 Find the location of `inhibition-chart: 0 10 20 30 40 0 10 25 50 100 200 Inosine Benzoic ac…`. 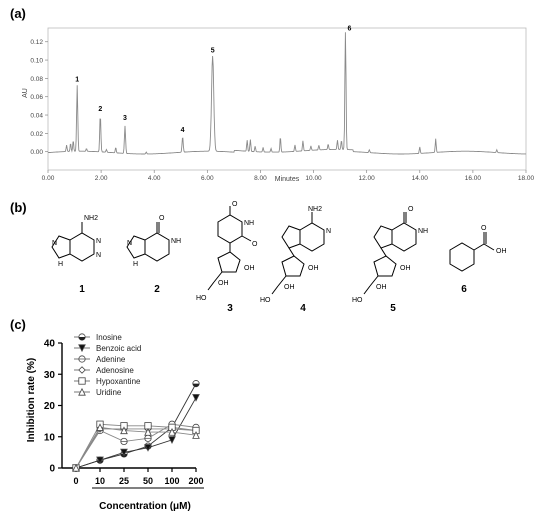

inhibition-chart: 0 10 20 30 40 0 10 25 50 100 200 Inosine Benzoic ac… is located at coordinates (115, 422).